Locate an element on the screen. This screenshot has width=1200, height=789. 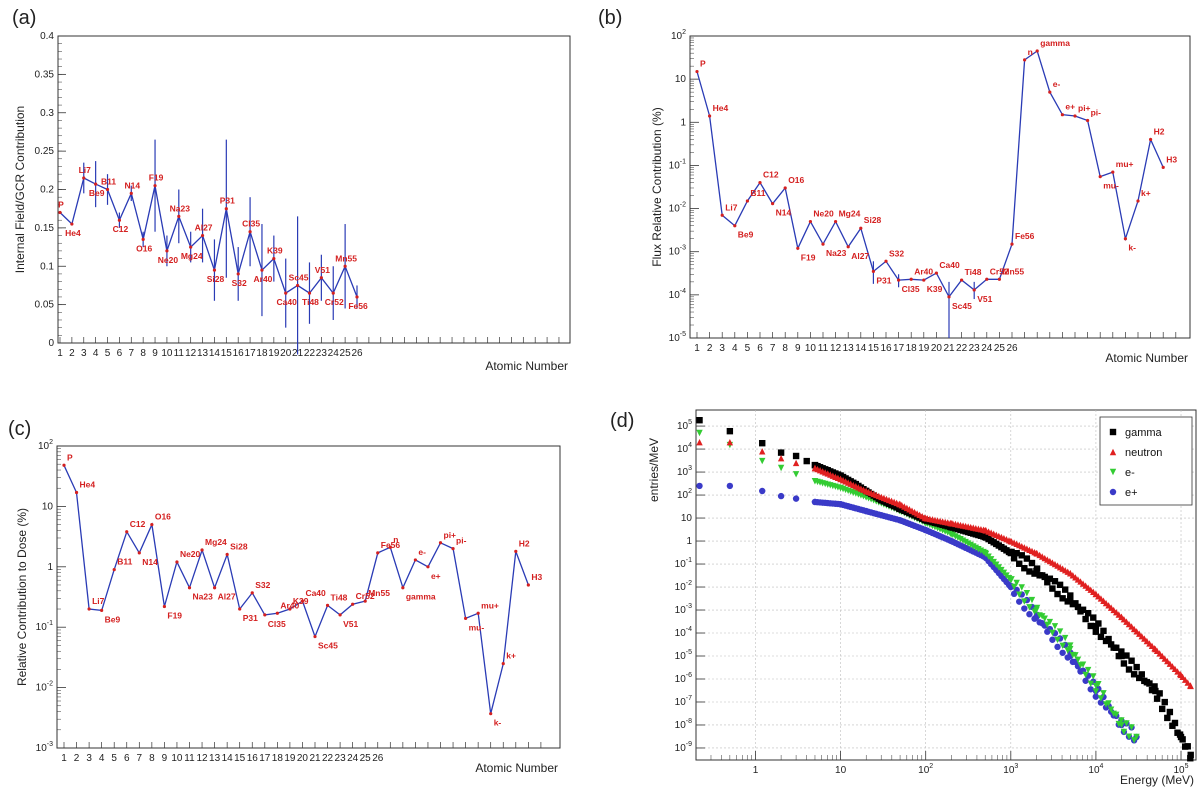
x-tick-label: 18 is located at coordinates (262, 353).